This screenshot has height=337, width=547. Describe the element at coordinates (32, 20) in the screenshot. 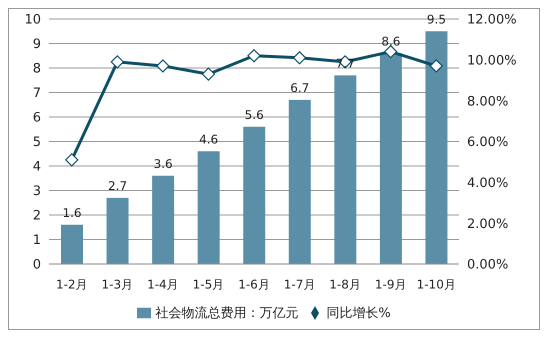

I see `y-tick-label: 10` at that location.